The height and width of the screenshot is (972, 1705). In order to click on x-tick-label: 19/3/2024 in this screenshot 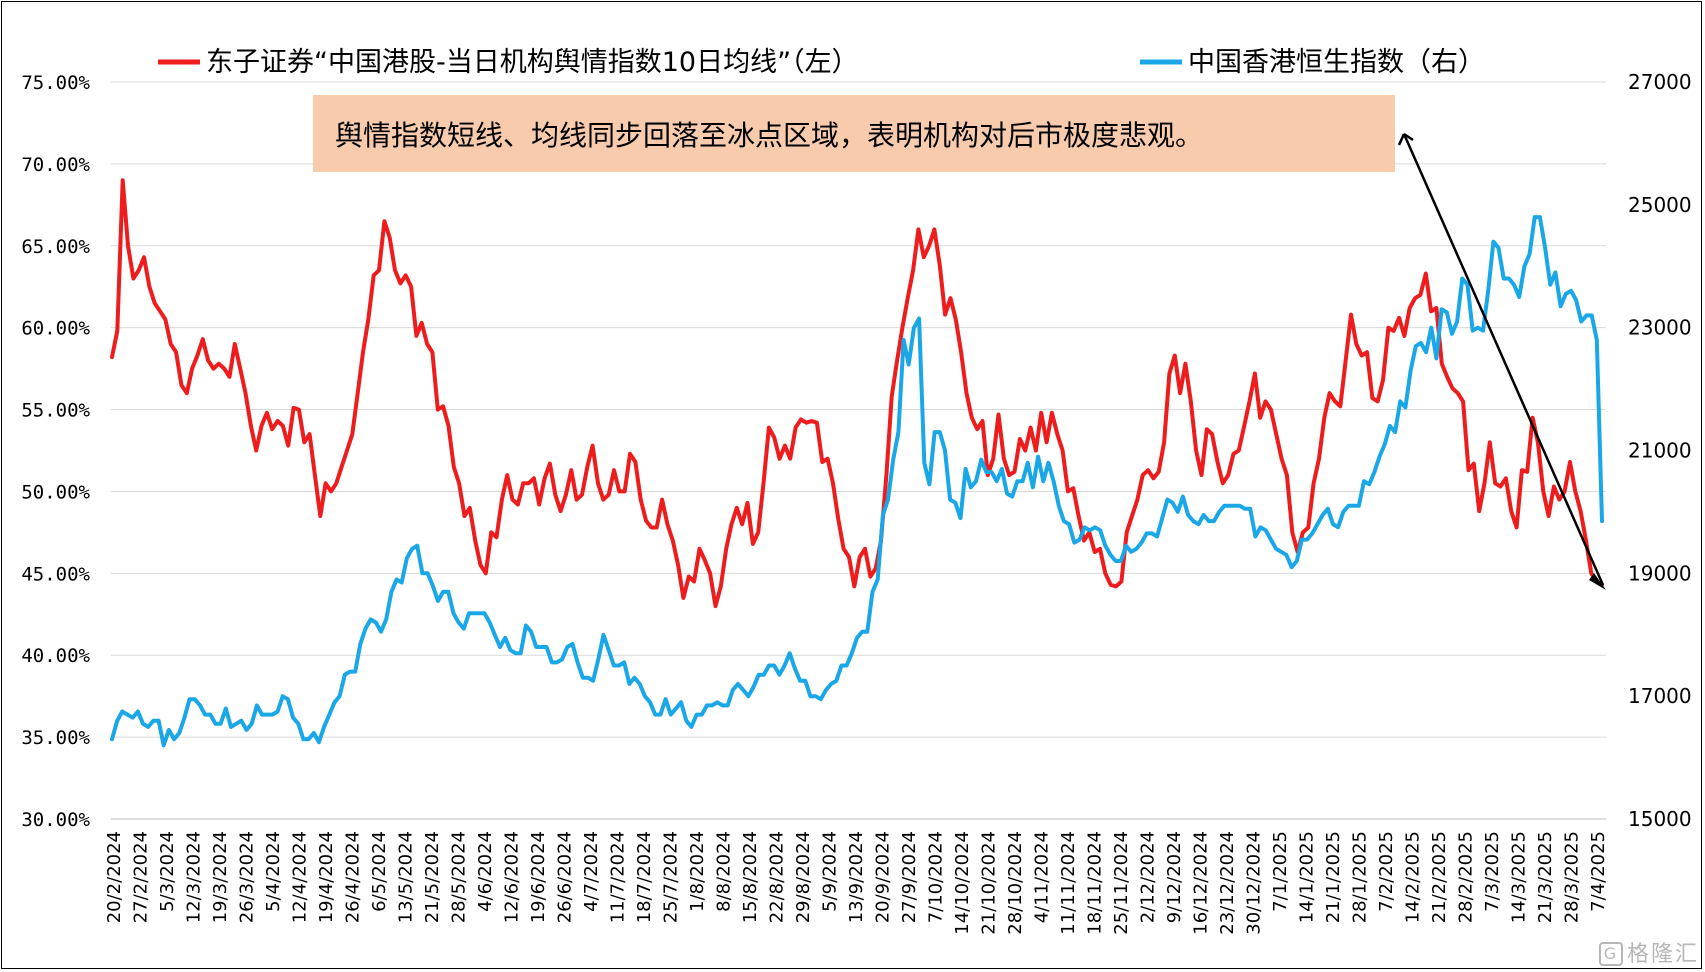, I will do `click(220, 877)`.